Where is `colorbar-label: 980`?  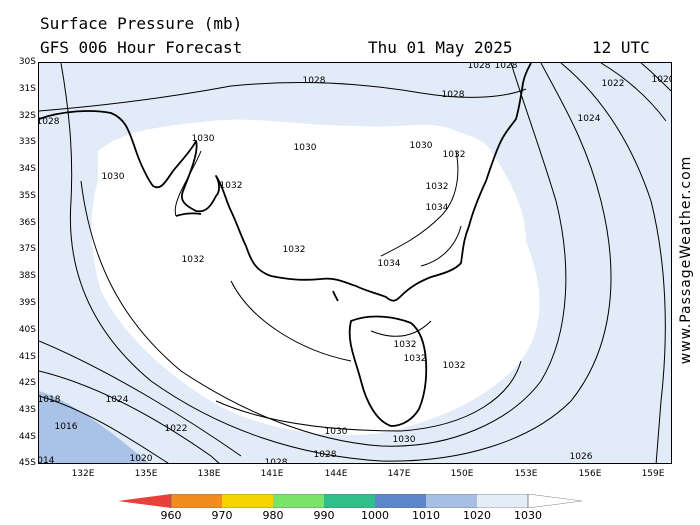
colorbar-label: 980 is located at coordinates (273, 515).